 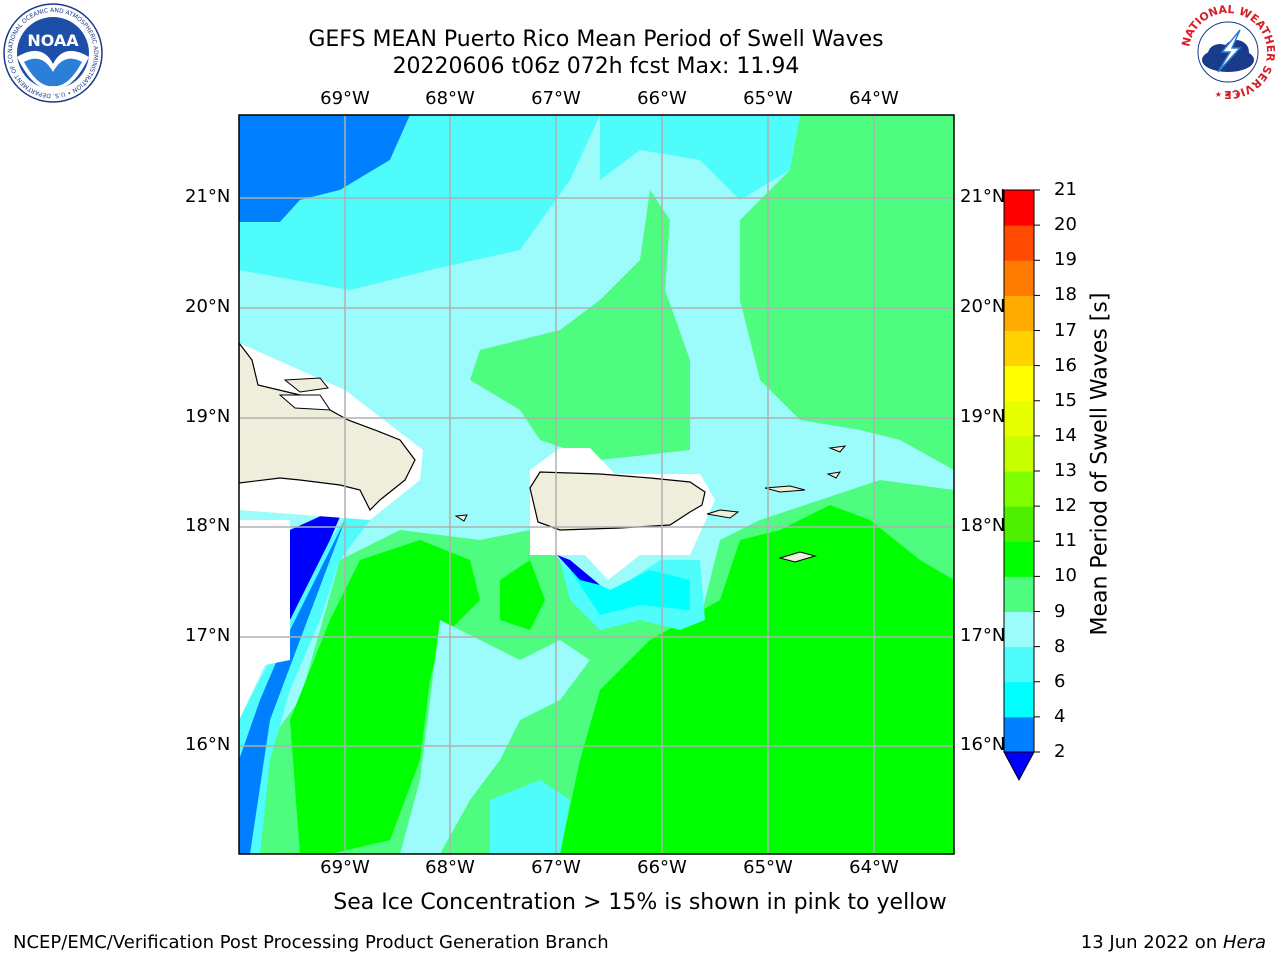 I want to click on lon-label-top: 66°W, so click(x=662, y=98).